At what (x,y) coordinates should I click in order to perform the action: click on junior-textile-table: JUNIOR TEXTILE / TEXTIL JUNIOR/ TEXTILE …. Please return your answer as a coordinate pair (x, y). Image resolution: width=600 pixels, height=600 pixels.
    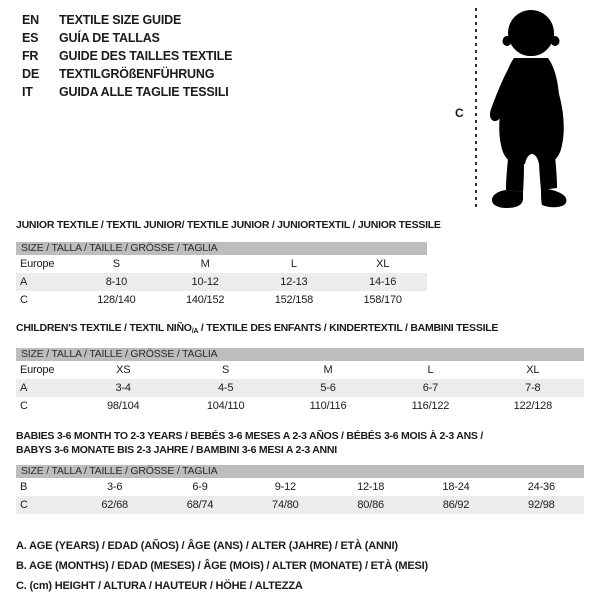
    Looking at the image, I should click on (228, 264).